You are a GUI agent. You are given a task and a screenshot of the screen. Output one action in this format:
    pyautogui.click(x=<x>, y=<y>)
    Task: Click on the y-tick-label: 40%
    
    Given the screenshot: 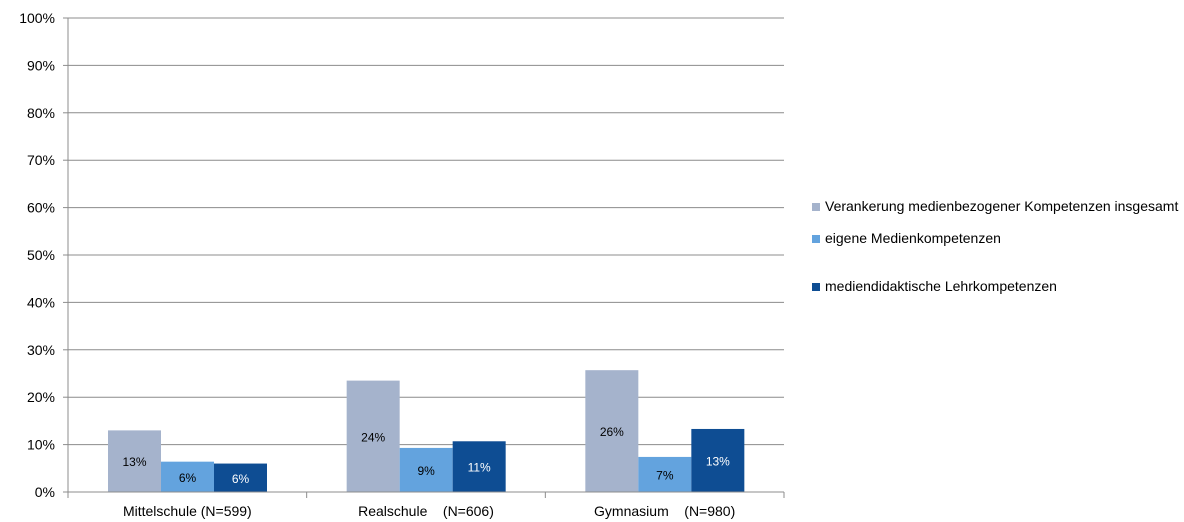 What is the action you would take?
    pyautogui.click(x=41, y=302)
    